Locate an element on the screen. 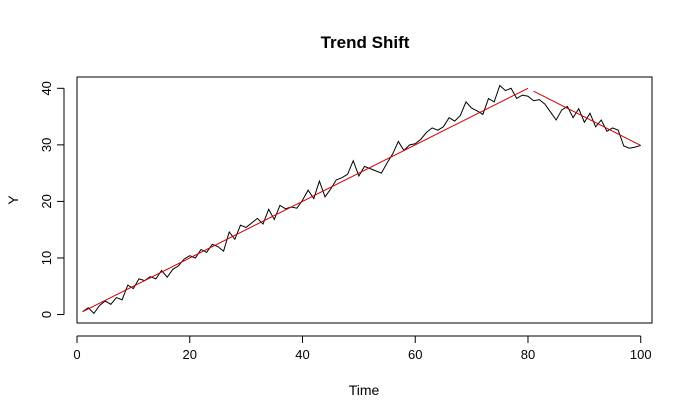 The width and height of the screenshot is (692, 419). y-axis-label: Y is located at coordinates (13, 200).